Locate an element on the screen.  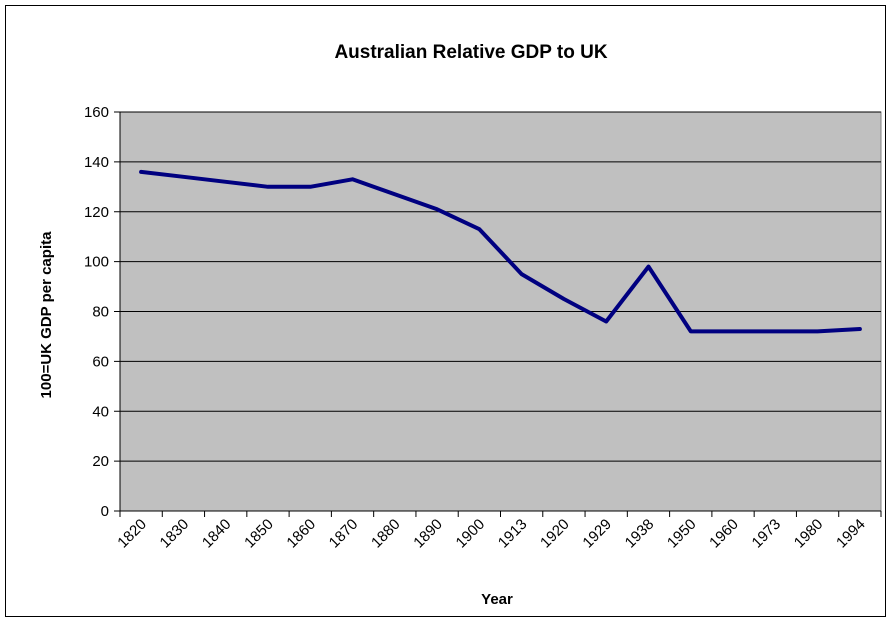
y-tick-label: 60 is located at coordinates (100, 361).